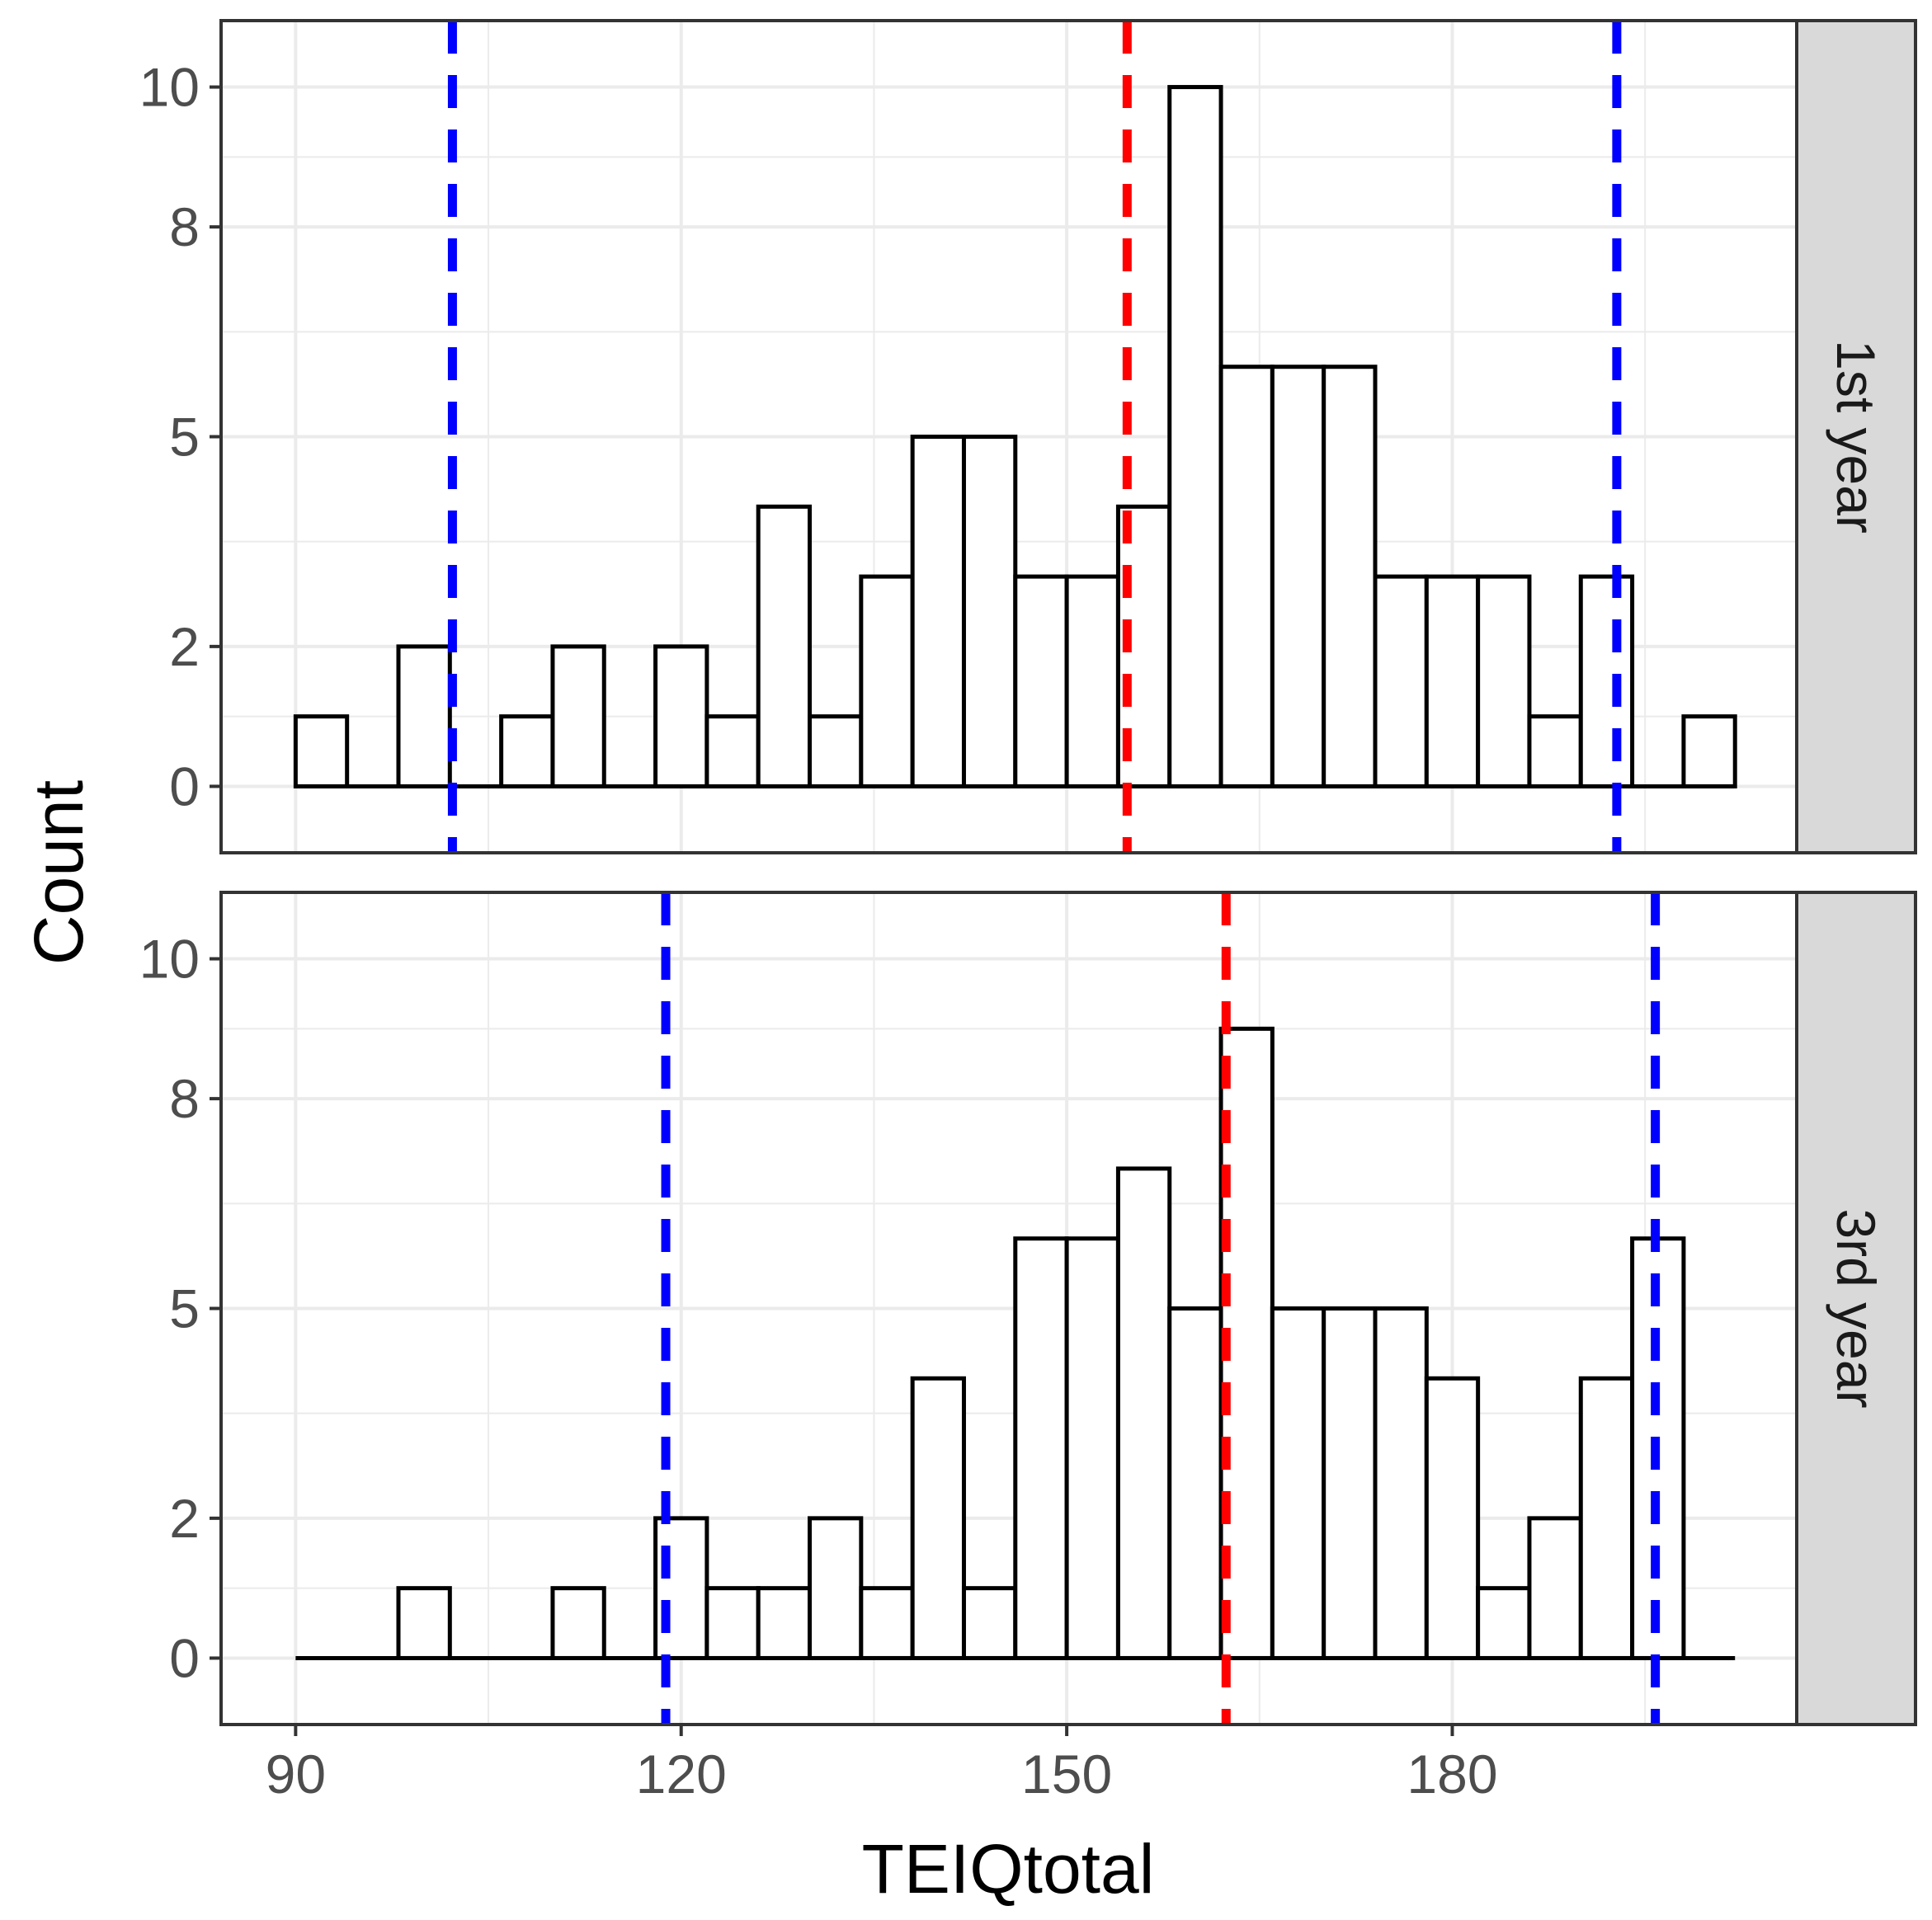 Image resolution: width=1932 pixels, height=1920 pixels. Describe the element at coordinates (59, 872) in the screenshot. I see `y-axis-title: Count` at that location.